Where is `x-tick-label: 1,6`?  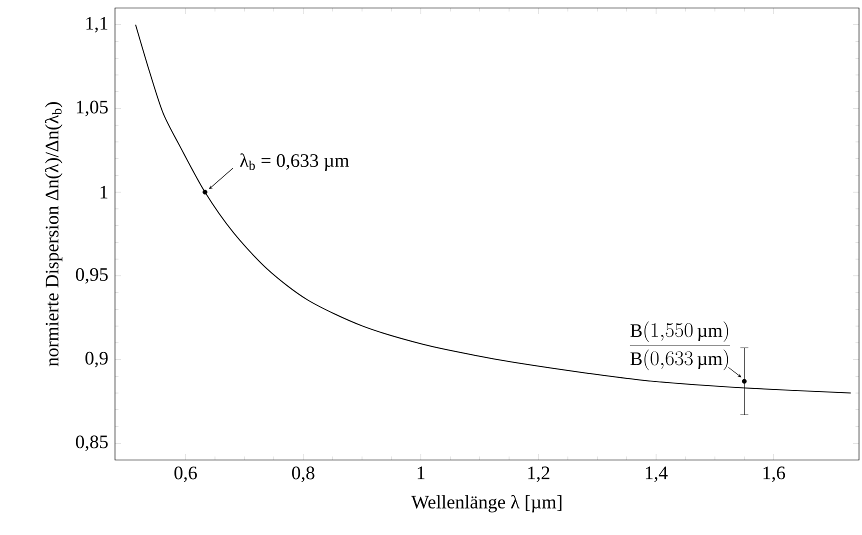
x-tick-label: 1,6 is located at coordinates (775, 474).